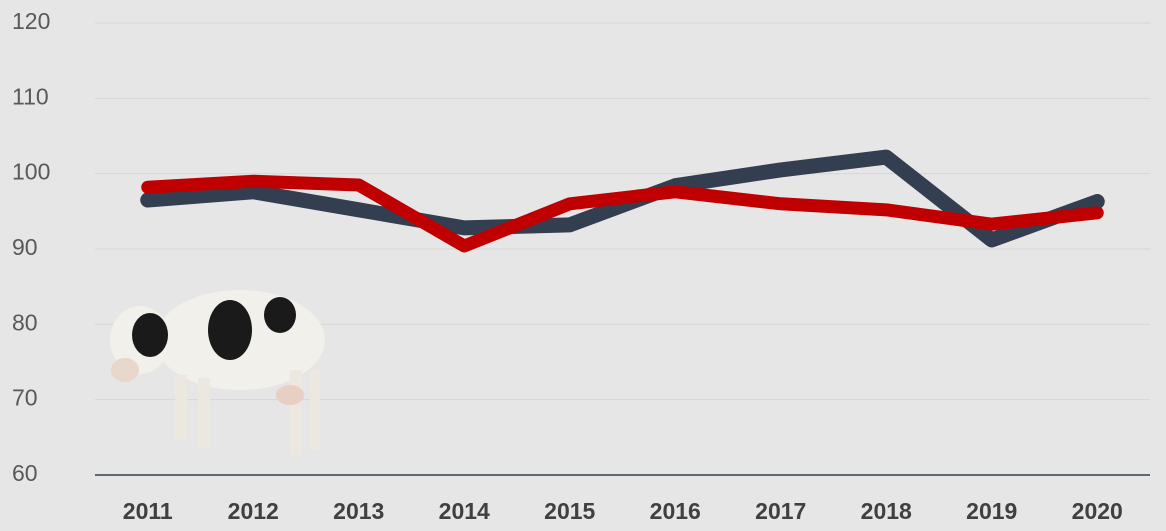 This screenshot has width=1166, height=531. Describe the element at coordinates (25, 398) in the screenshot. I see `y-tick-label: 70` at that location.